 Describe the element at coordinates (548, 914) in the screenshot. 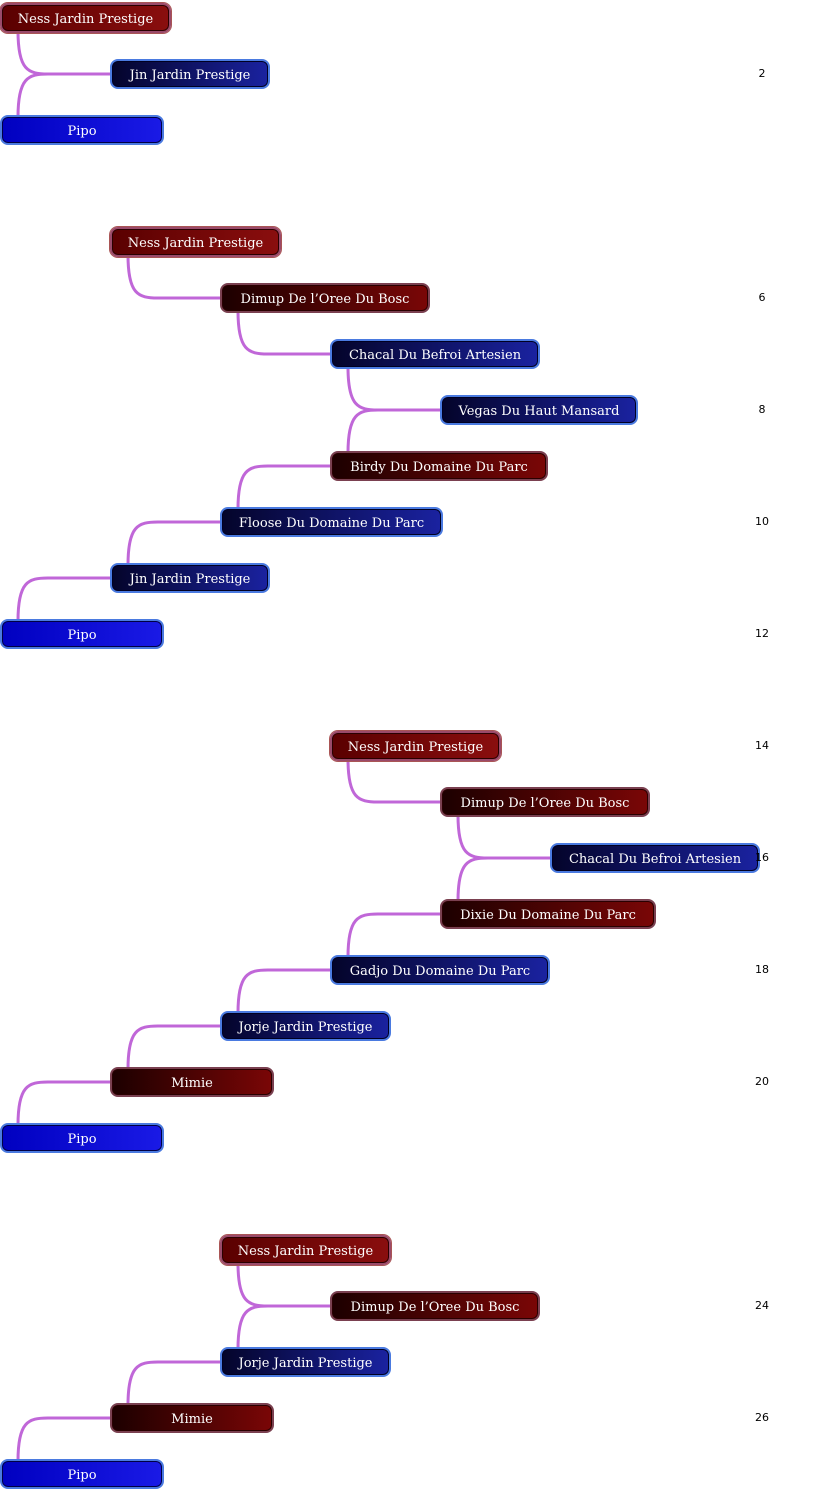

I see `dog-node-dixie-du-domaine-du-parc: Dixie Du Domaine Du Parc` at that location.